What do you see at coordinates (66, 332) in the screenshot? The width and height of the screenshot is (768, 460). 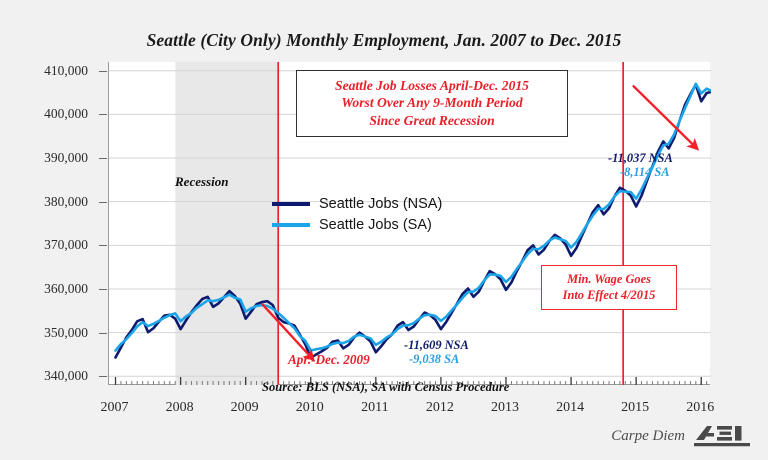 I see `y-axis-tick-label: 350,000` at bounding box center [66, 332].